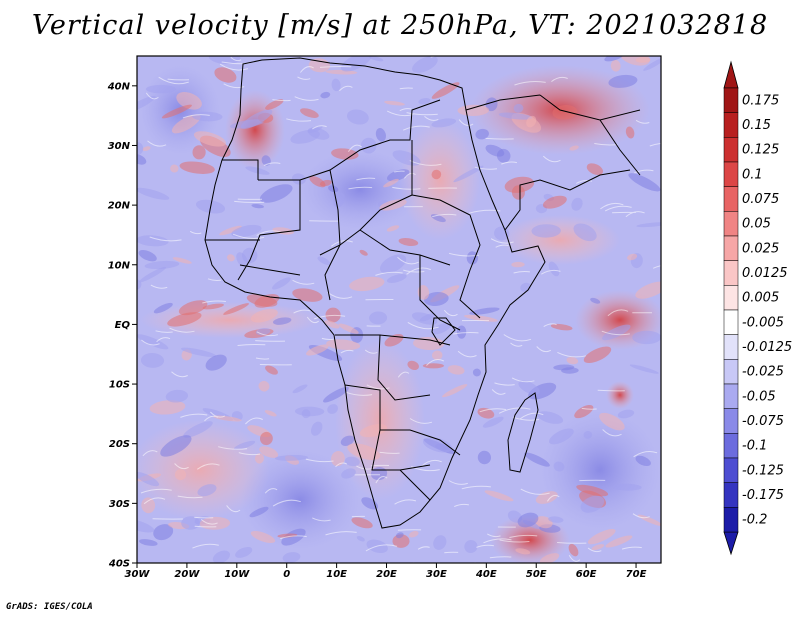  Describe the element at coordinates (763, 322) in the screenshot. I see `colorbar-label: -0.005` at that location.